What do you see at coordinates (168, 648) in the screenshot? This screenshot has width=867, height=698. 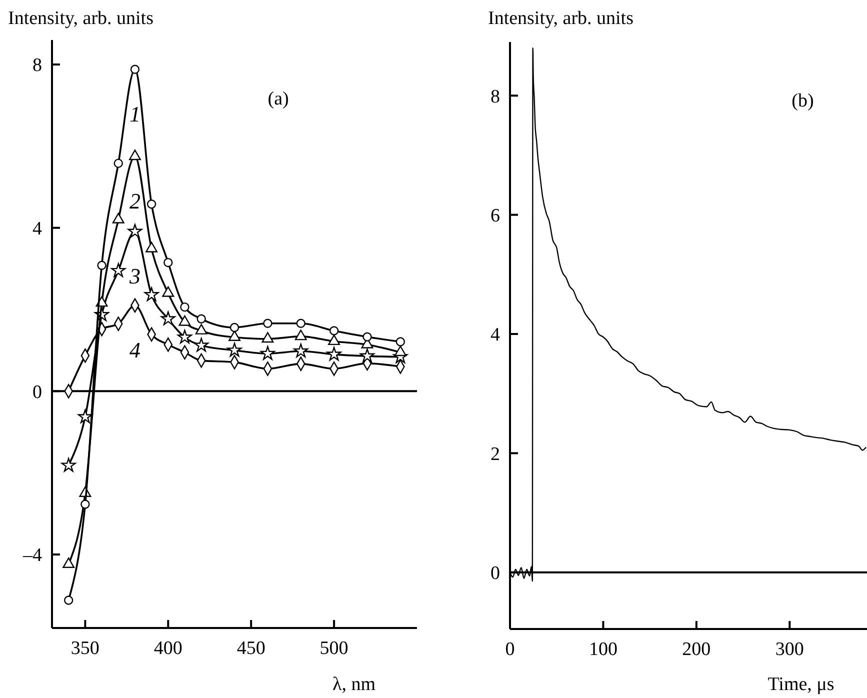 I see `x-tick-label: 400` at bounding box center [168, 648].